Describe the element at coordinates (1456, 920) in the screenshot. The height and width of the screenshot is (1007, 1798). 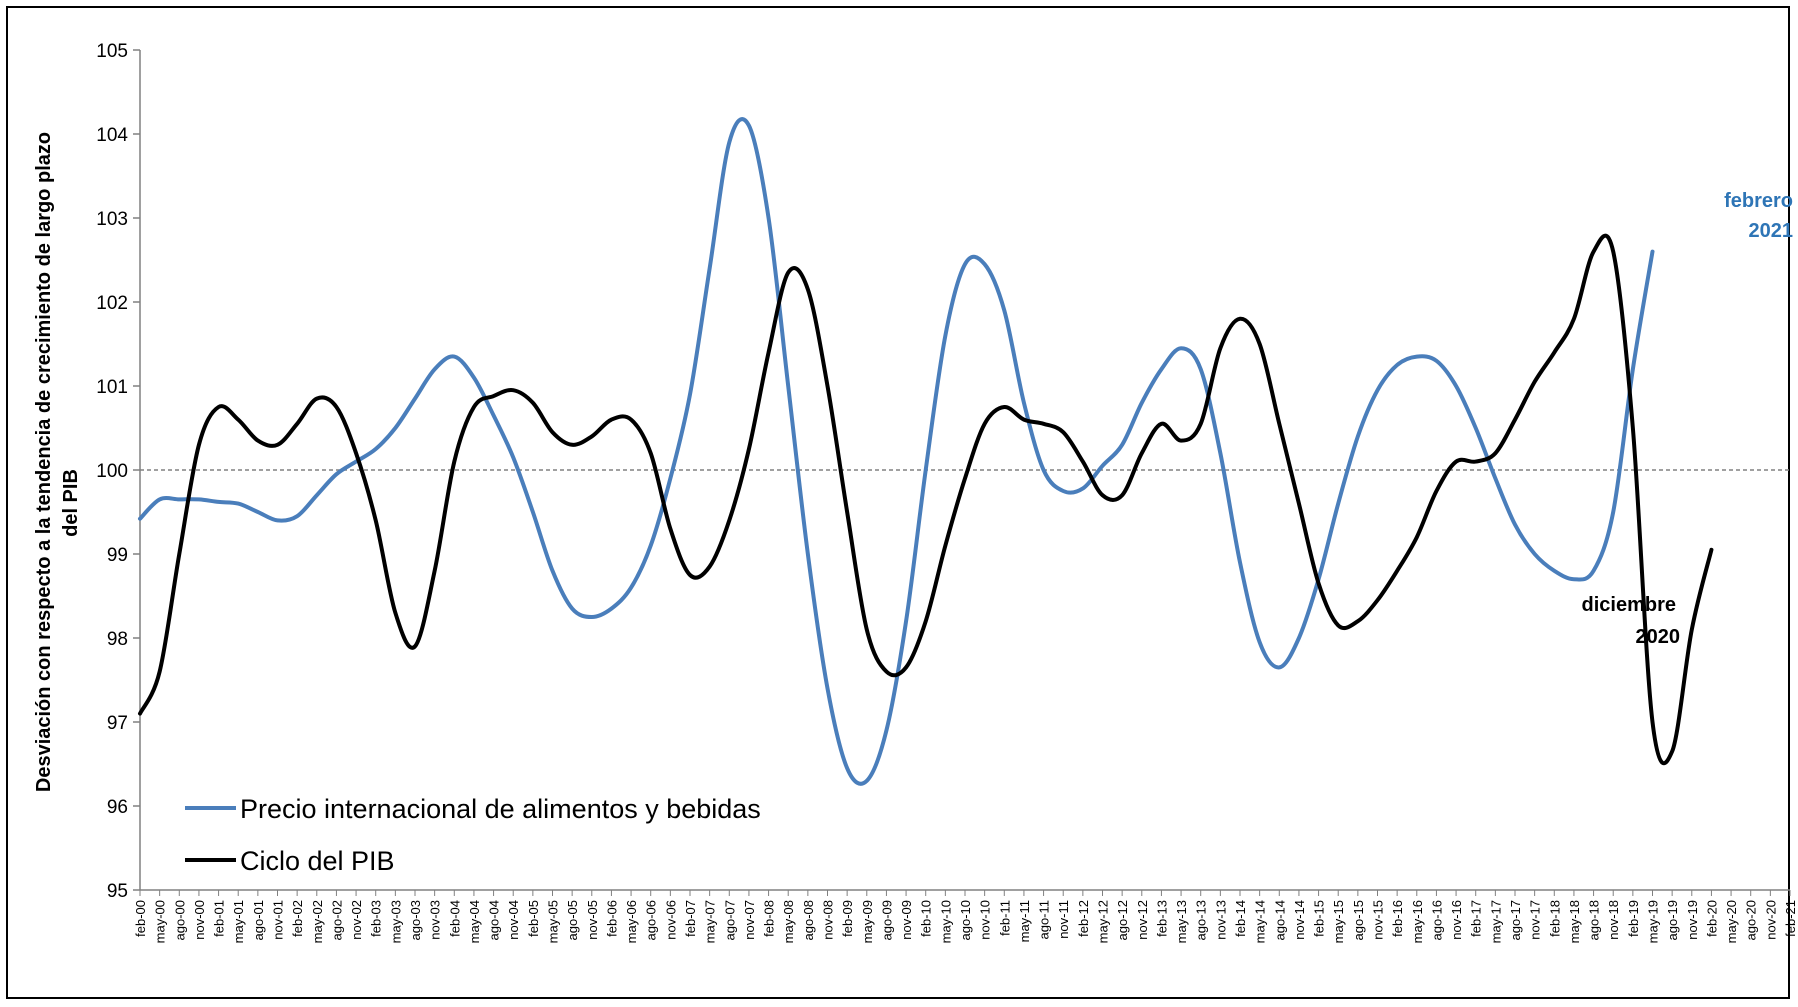
I see `x-tick-label: nov-16` at that location.